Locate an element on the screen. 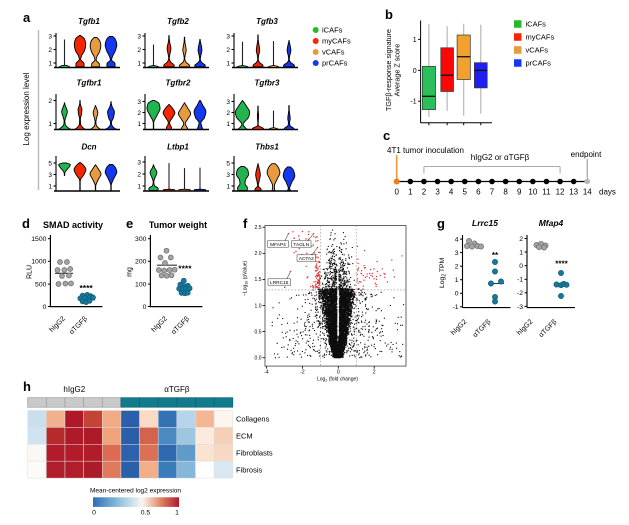 This screenshot has height=525, width=629. svg-text: 8 is located at coordinates (505, 192).